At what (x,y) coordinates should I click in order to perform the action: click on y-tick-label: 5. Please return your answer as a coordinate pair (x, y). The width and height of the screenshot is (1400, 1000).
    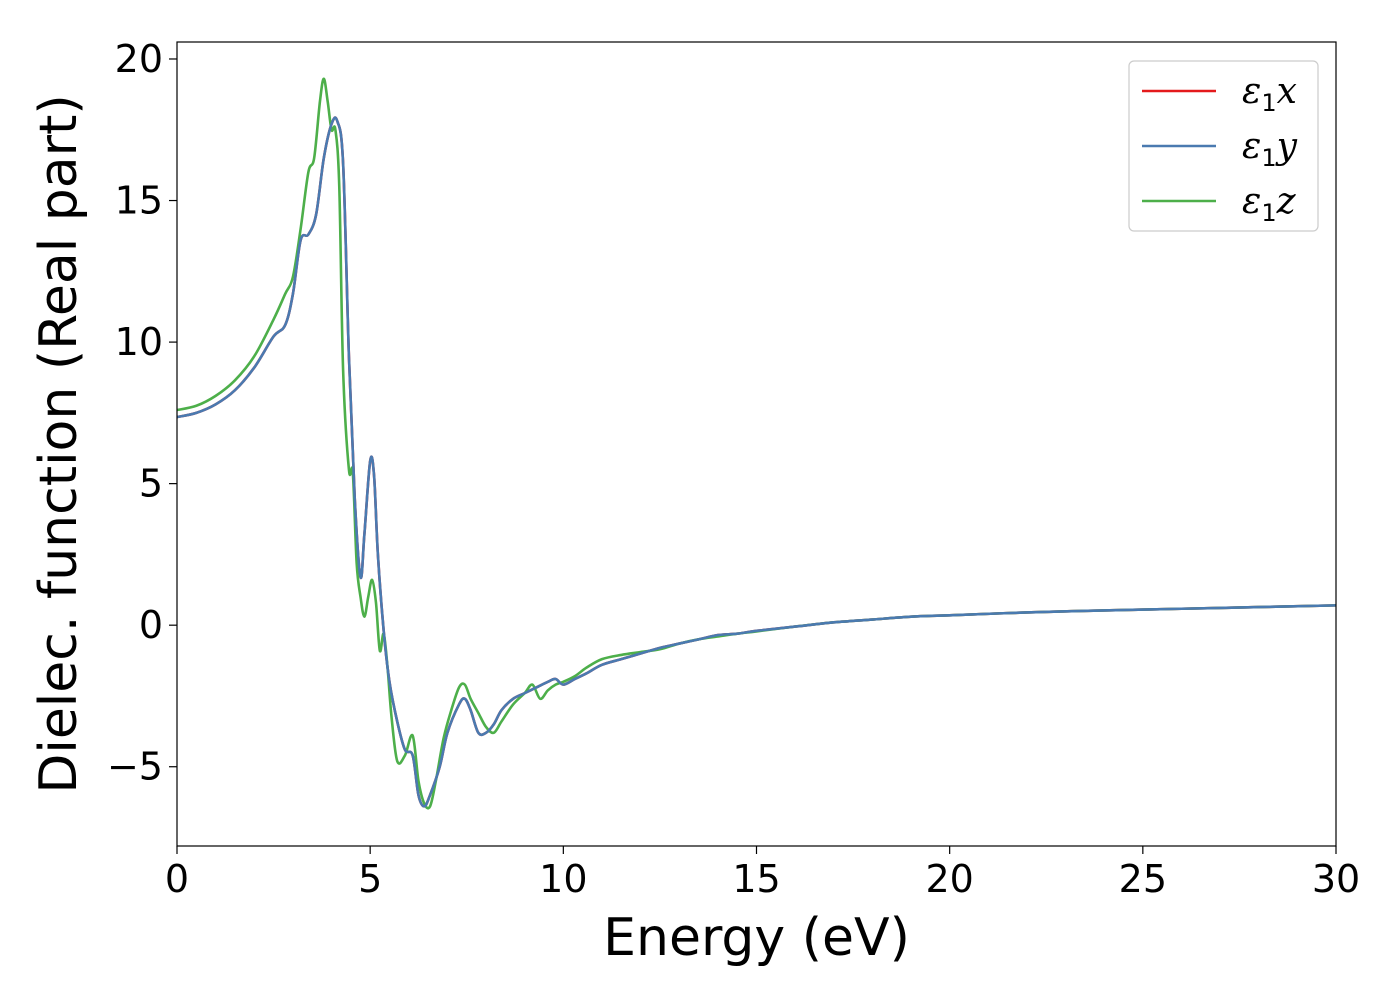
    Looking at the image, I should click on (151, 484).